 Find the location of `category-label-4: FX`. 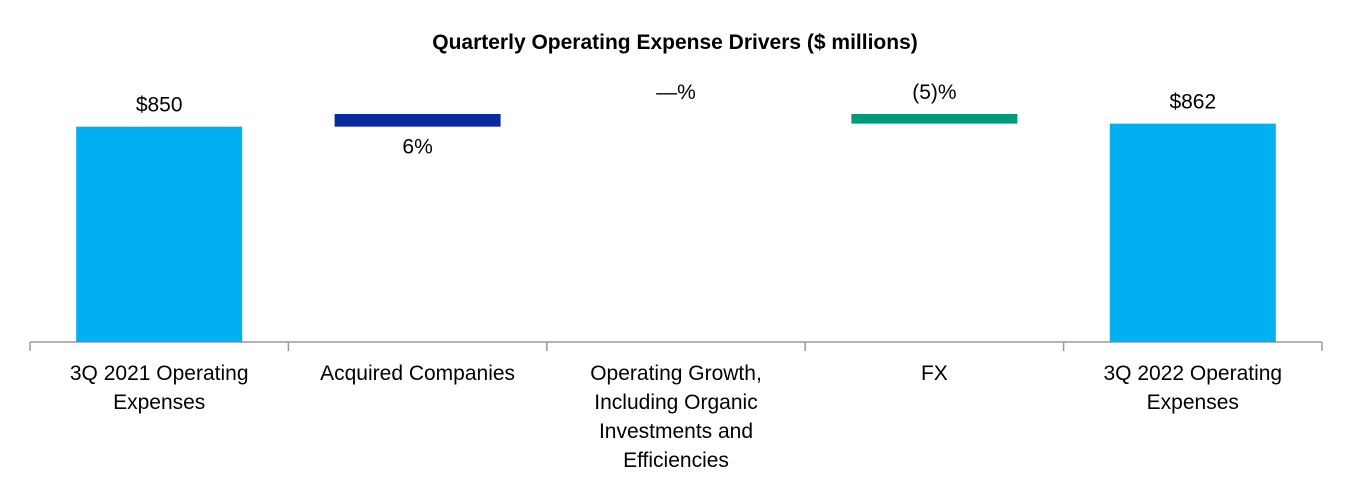

category-label-4: FX is located at coordinates (934, 373).